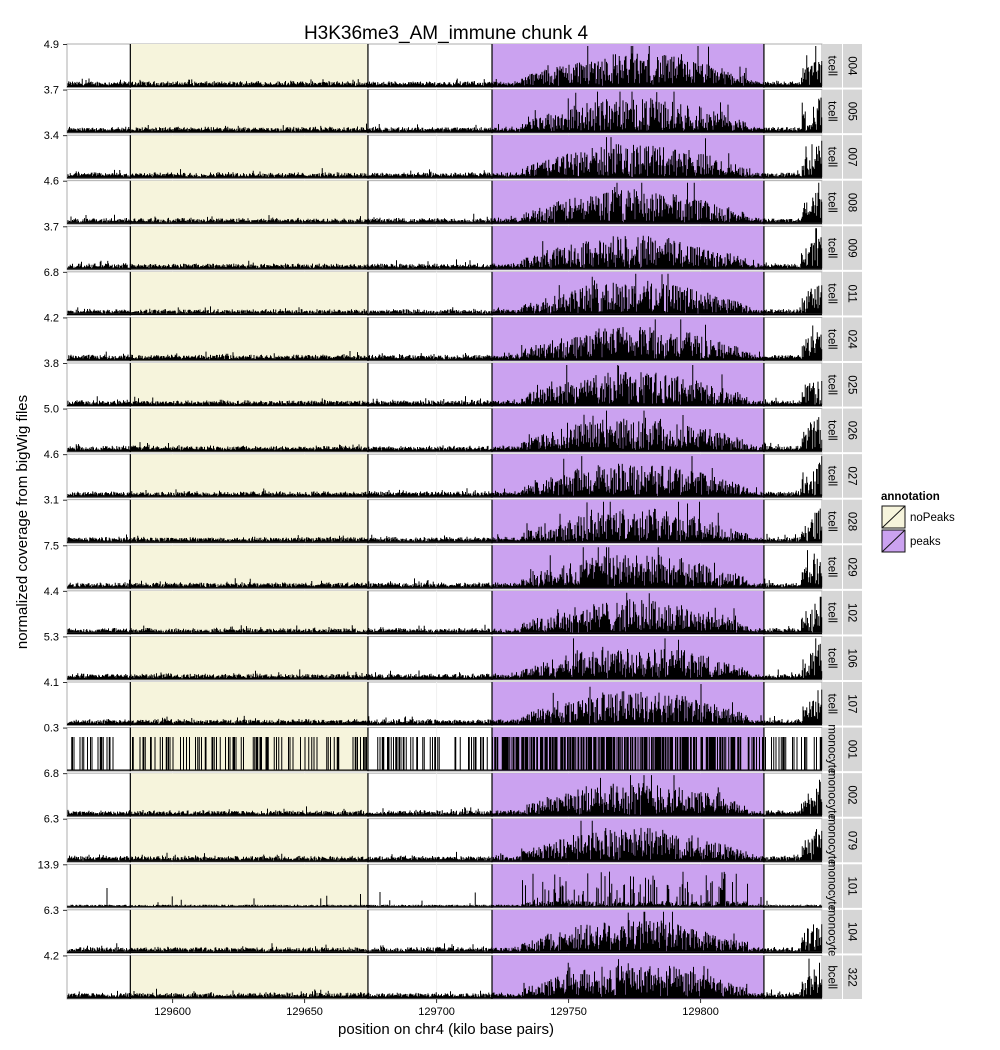 The width and height of the screenshot is (1000, 1050). I want to click on strip-sample-label: 011, so click(852, 293).